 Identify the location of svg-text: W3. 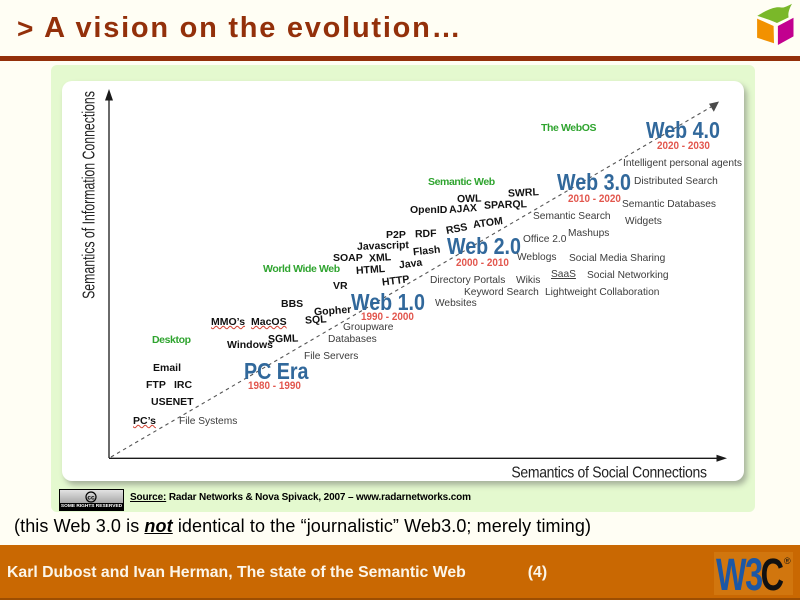
(739, 573).